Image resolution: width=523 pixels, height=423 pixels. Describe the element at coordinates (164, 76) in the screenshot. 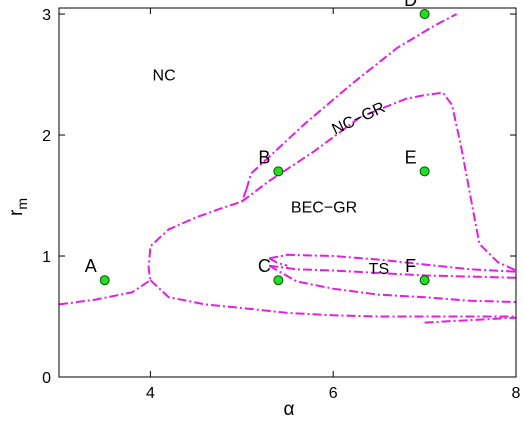

I see `region-label-0: NC` at that location.